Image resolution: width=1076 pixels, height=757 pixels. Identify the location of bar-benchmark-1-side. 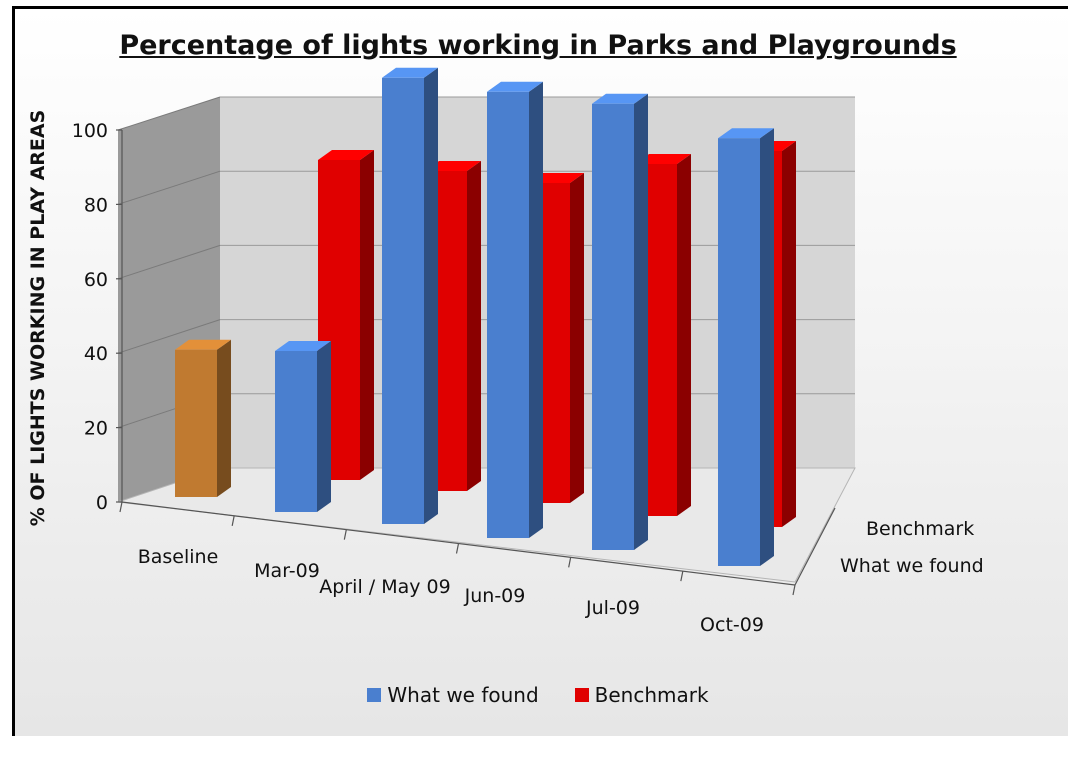
(367, 315).